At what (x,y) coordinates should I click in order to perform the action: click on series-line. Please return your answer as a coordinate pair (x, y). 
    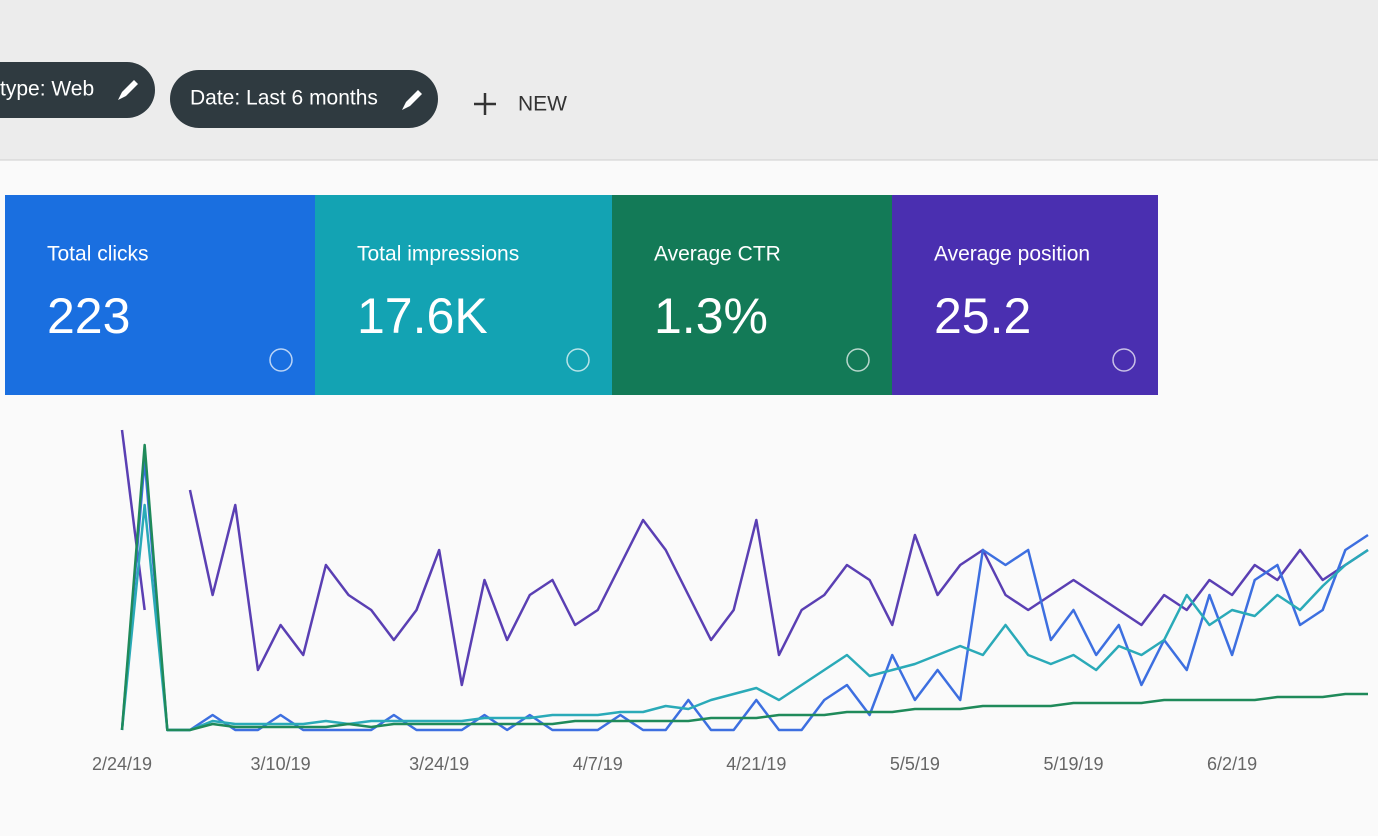
    Looking at the image, I should click on (133, 520).